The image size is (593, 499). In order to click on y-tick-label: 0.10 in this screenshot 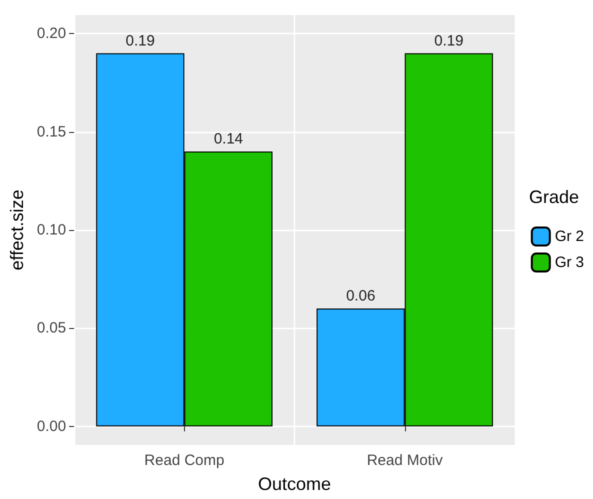, I will do `click(51, 230)`.